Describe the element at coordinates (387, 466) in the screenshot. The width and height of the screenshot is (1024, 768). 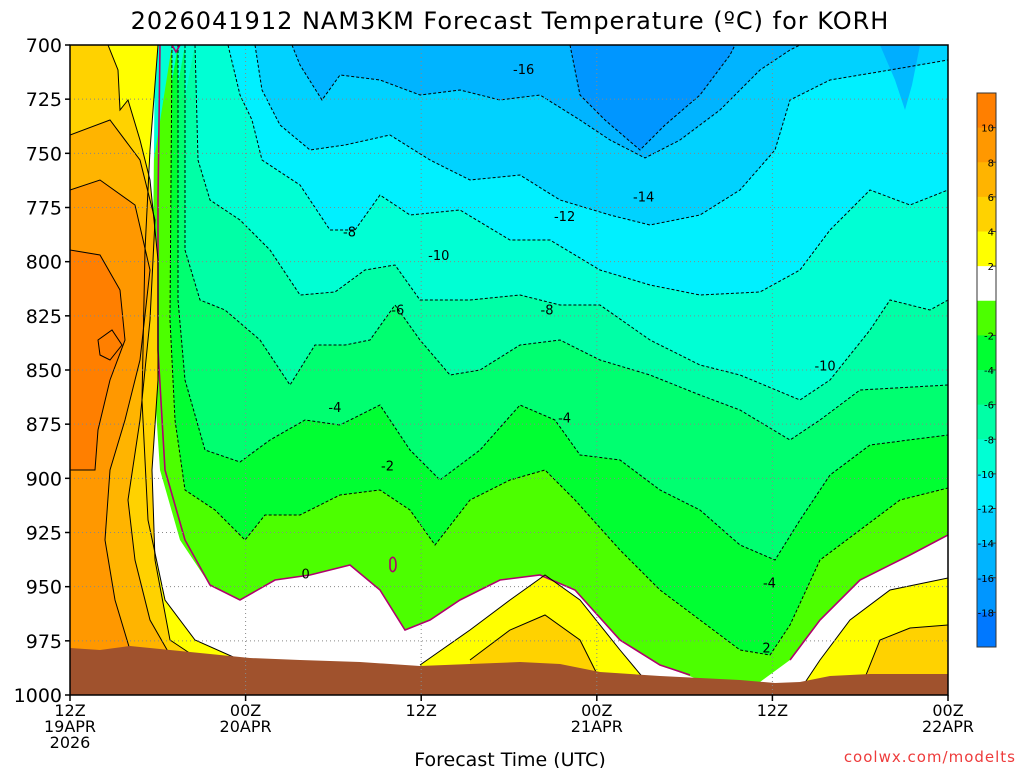
I see `contour-label: -2` at that location.